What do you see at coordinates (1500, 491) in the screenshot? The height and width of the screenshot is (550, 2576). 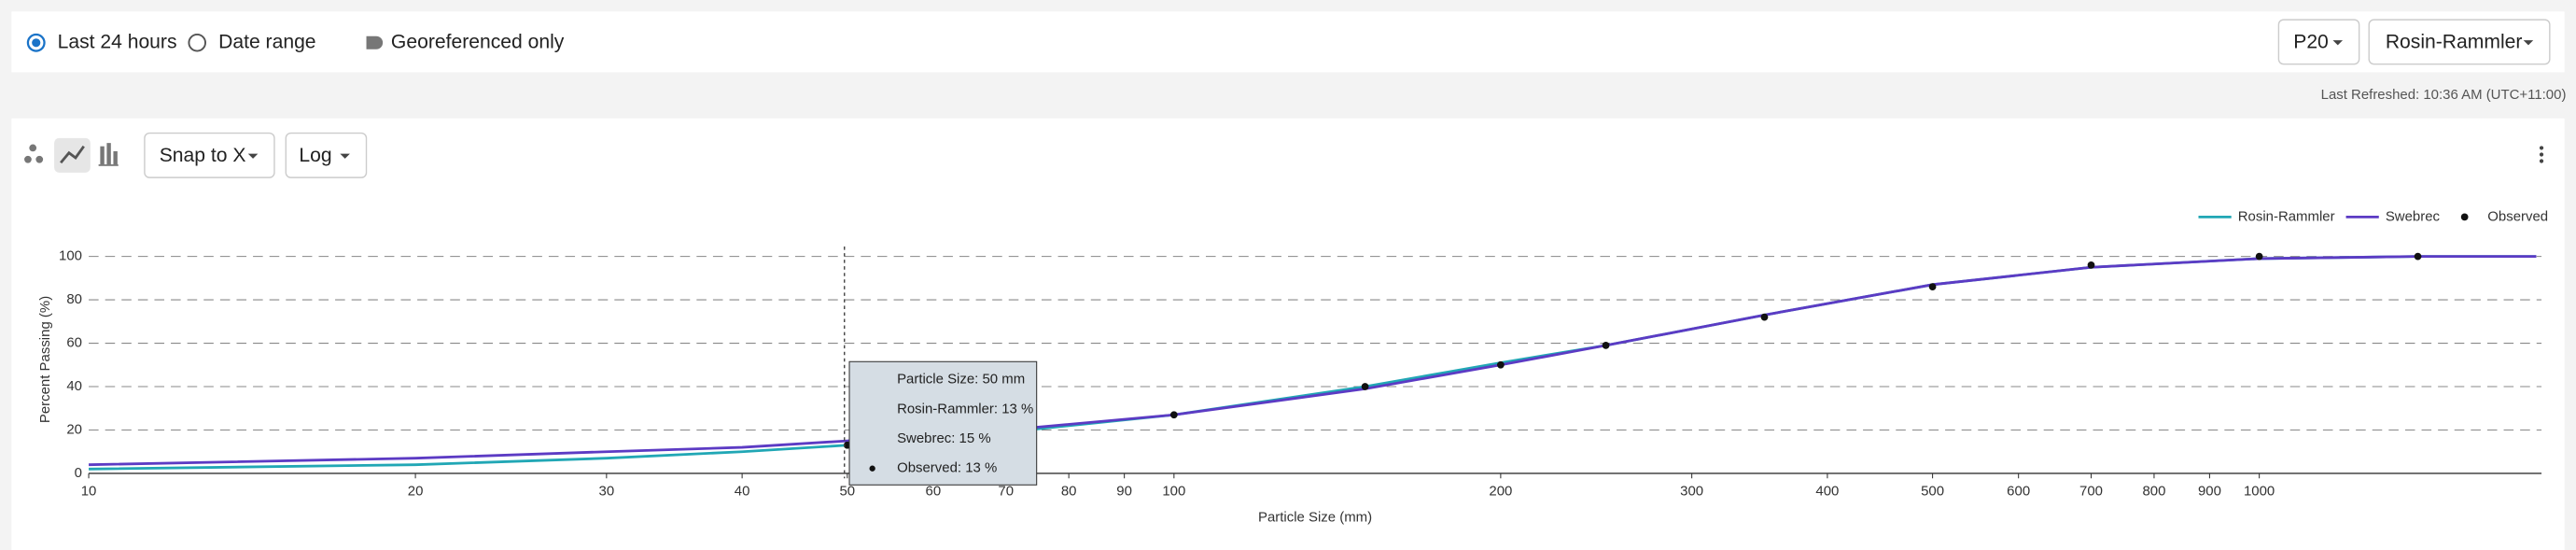 I see `x-tick-label: 200` at bounding box center [1500, 491].